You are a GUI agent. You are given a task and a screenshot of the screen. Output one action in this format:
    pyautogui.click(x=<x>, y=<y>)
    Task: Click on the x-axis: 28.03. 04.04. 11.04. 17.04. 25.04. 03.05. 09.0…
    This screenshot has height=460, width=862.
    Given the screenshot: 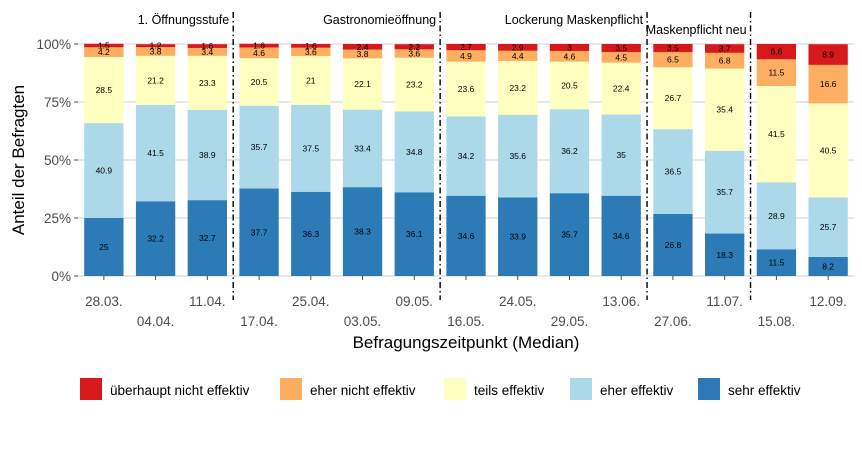 What is the action you would take?
    pyautogui.click(x=466, y=302)
    